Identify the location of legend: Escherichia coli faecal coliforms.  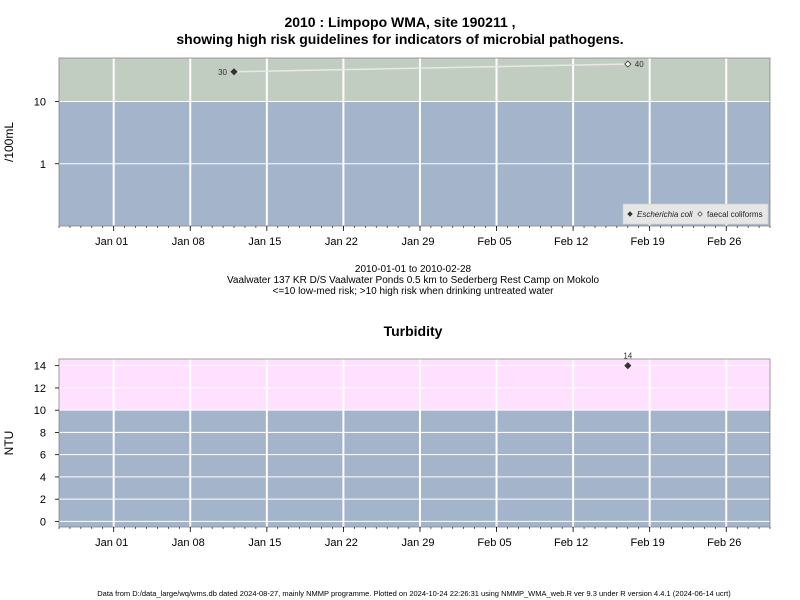
(695, 214).